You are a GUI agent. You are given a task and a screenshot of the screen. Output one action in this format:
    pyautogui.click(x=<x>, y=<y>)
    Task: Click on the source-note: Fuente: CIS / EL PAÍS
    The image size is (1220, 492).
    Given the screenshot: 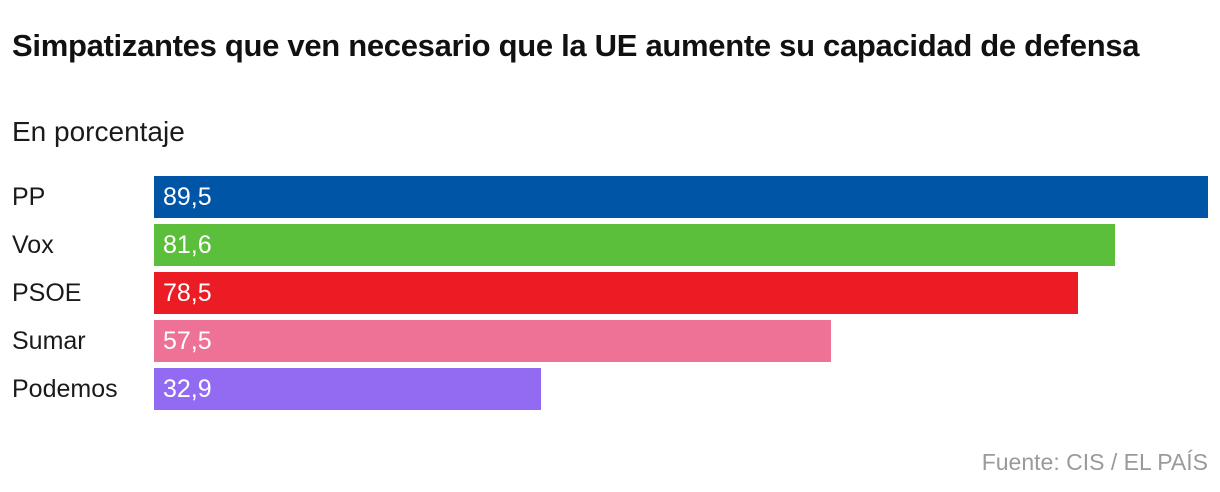 What is the action you would take?
    pyautogui.click(x=1094, y=462)
    